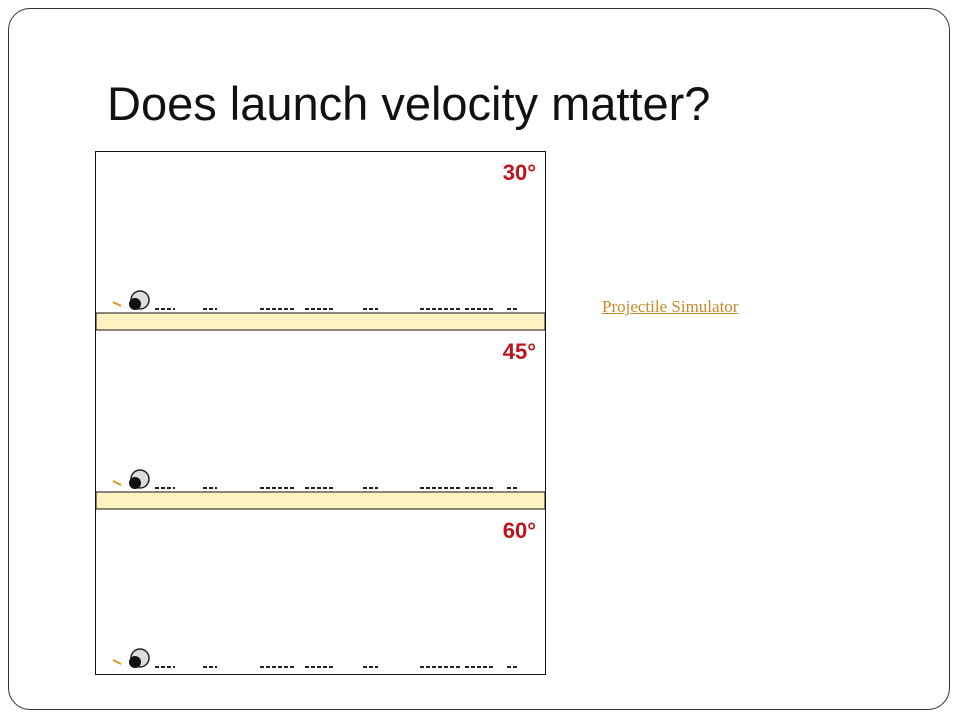 The image size is (960, 720). Describe the element at coordinates (519, 530) in the screenshot. I see `angle-label: 60°` at that location.